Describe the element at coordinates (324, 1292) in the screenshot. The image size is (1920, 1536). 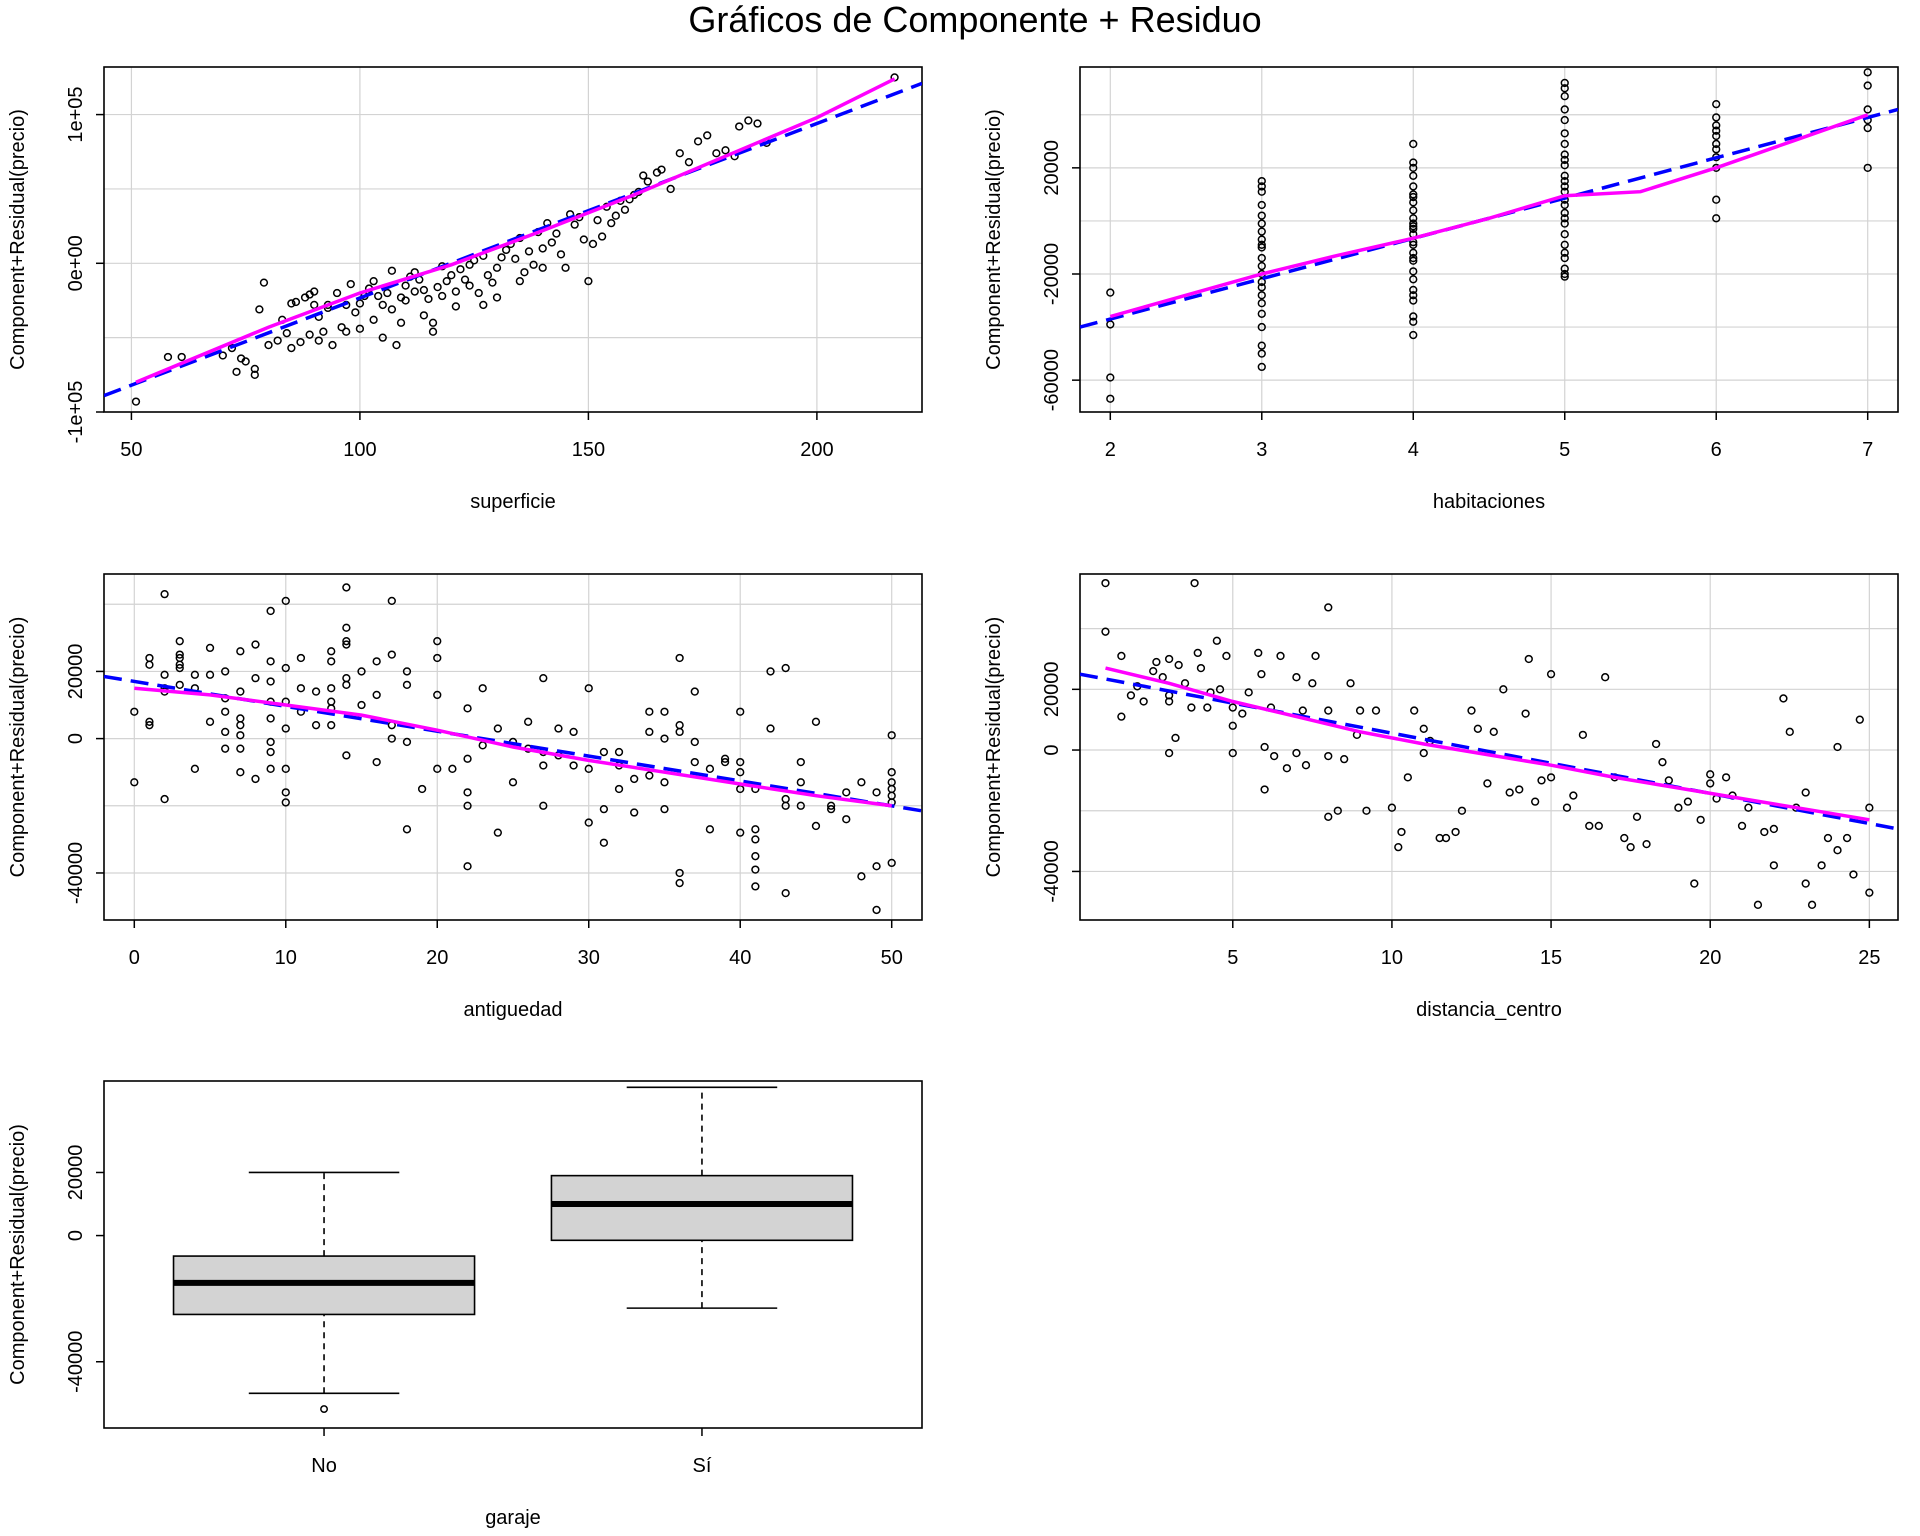
I see `box-No` at that location.